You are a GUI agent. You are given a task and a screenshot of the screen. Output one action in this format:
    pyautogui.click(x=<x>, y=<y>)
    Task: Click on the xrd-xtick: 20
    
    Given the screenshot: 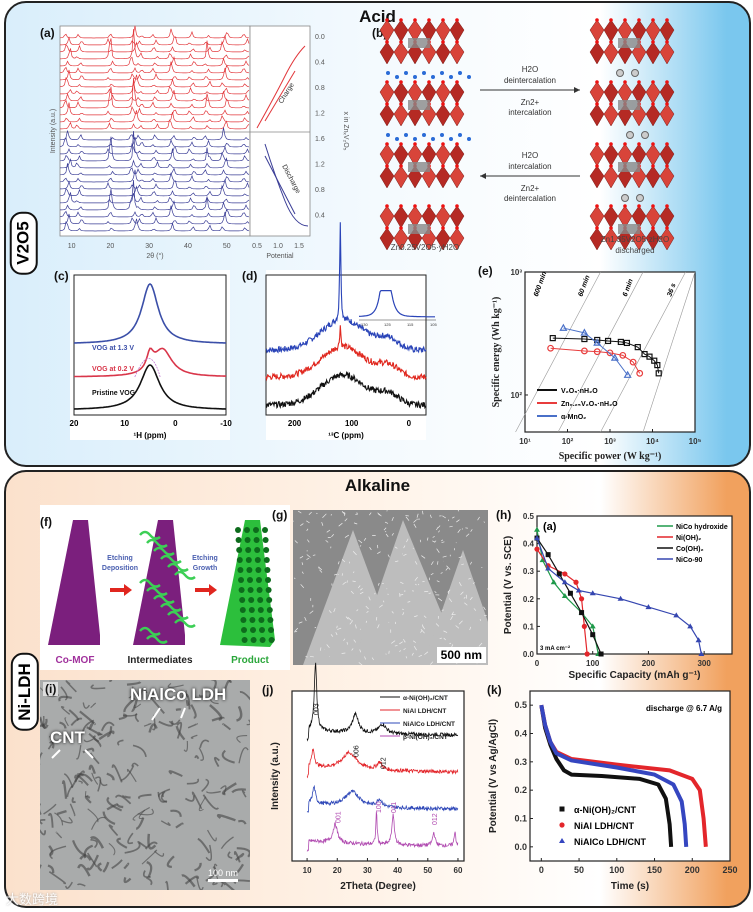 What is the action you would take?
    pyautogui.click(x=111, y=246)
    